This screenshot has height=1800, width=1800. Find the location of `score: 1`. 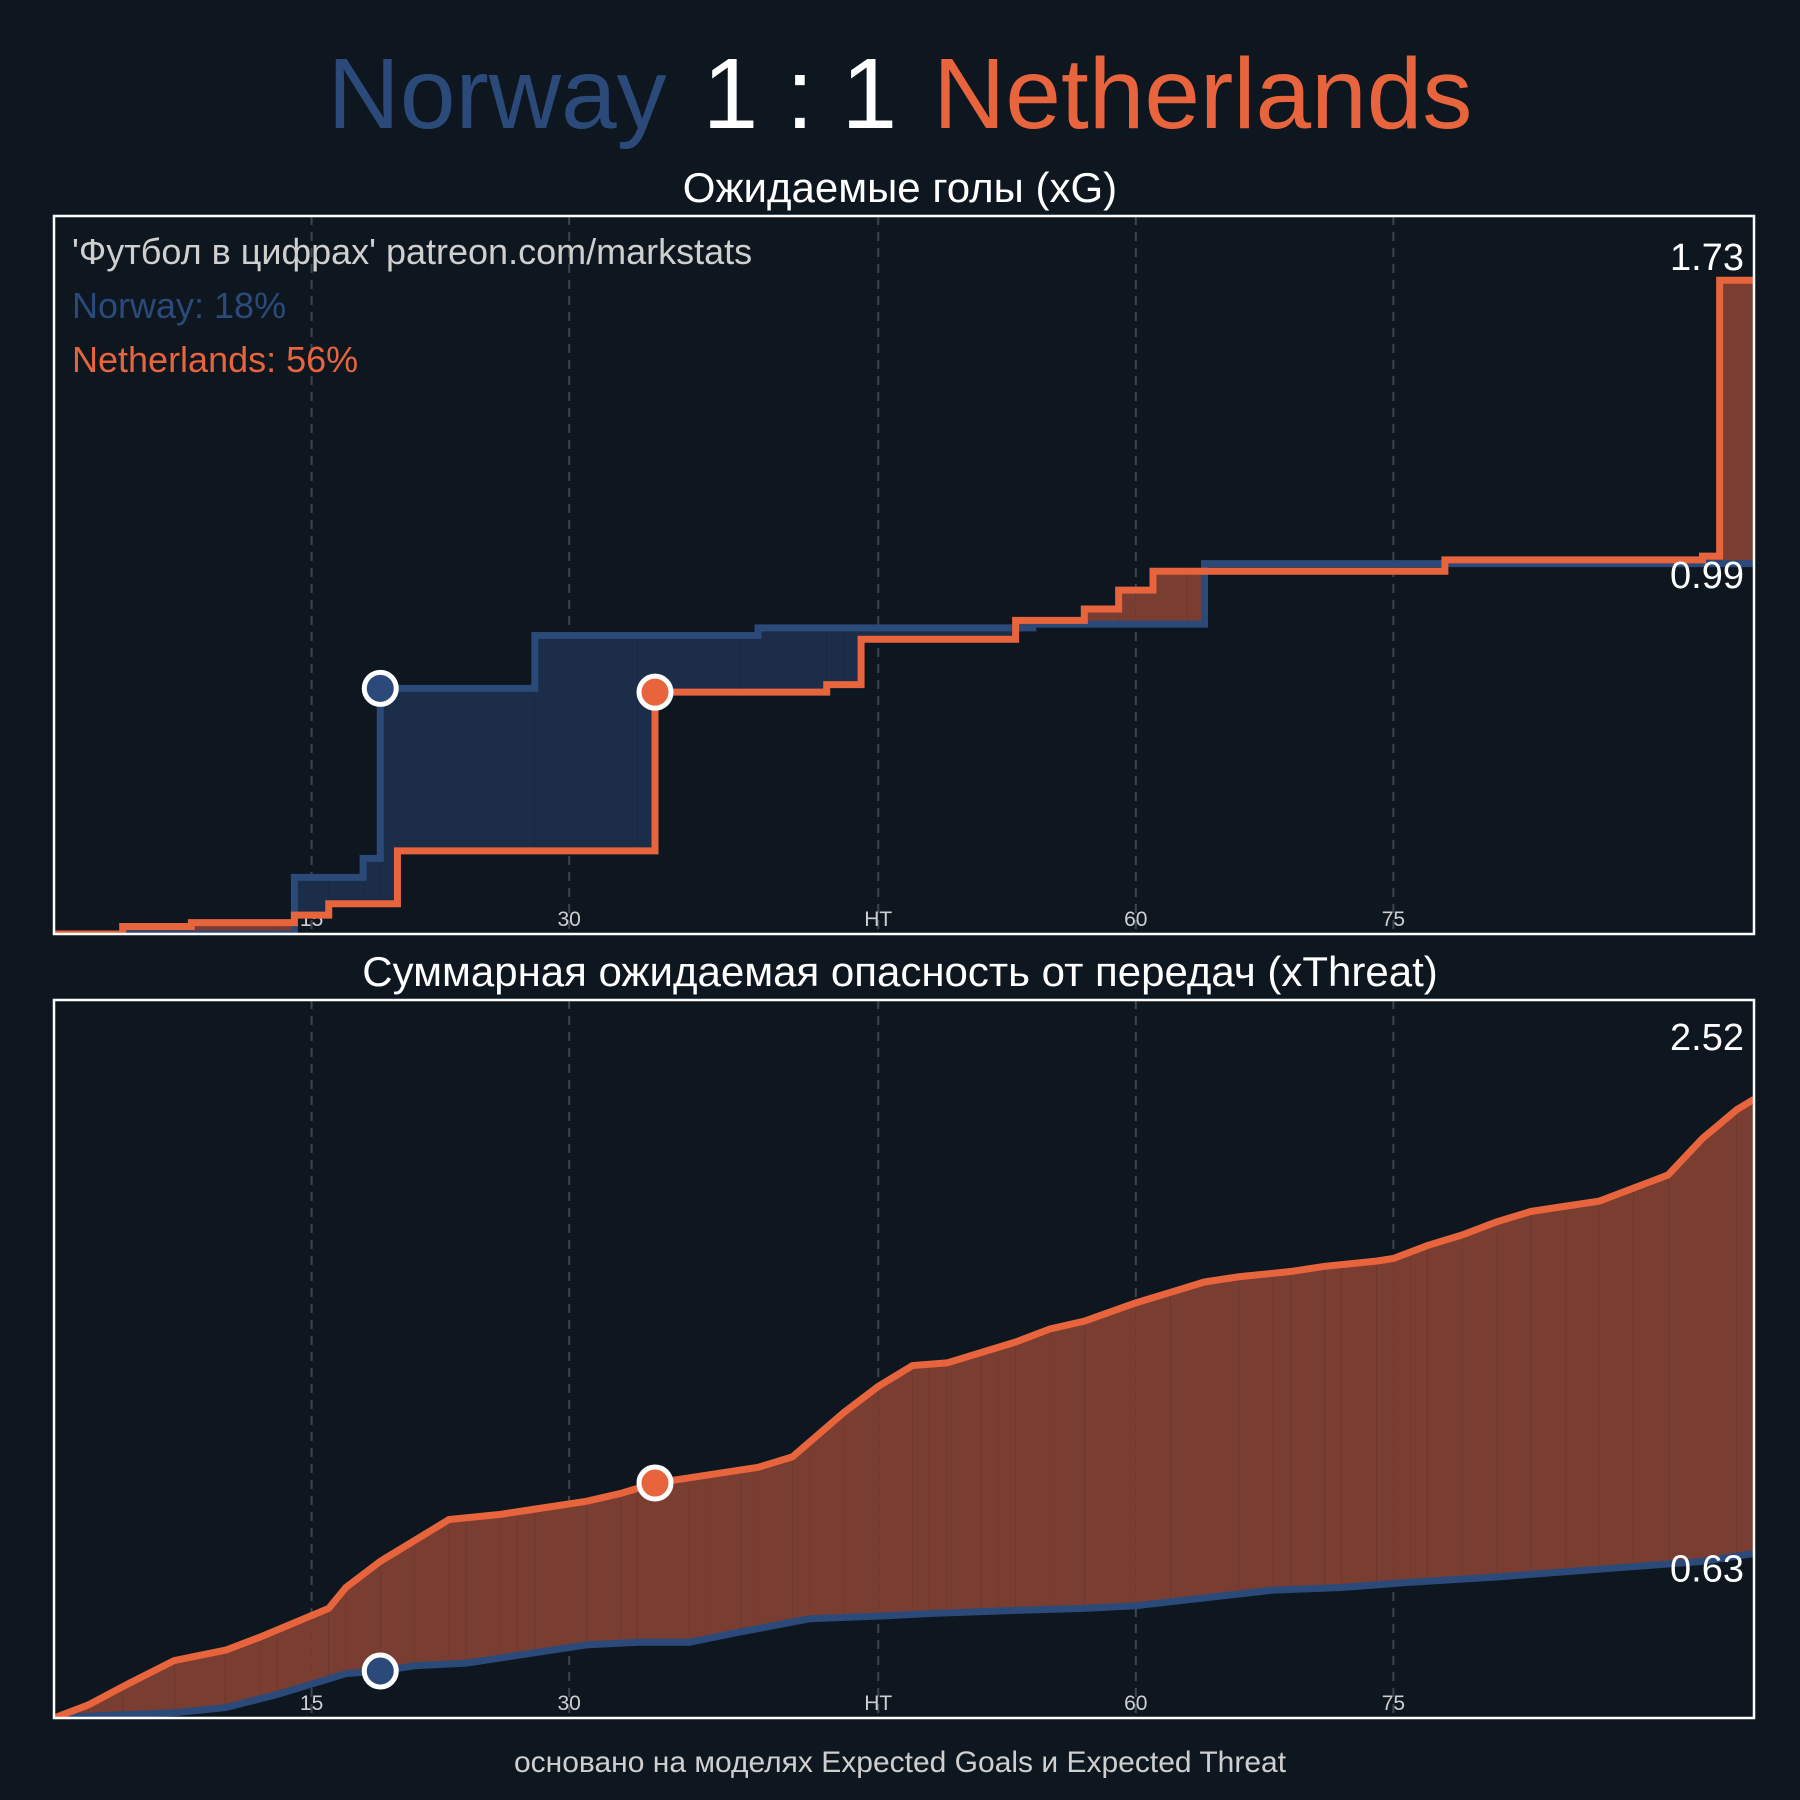

score: 1 is located at coordinates (800, 94).